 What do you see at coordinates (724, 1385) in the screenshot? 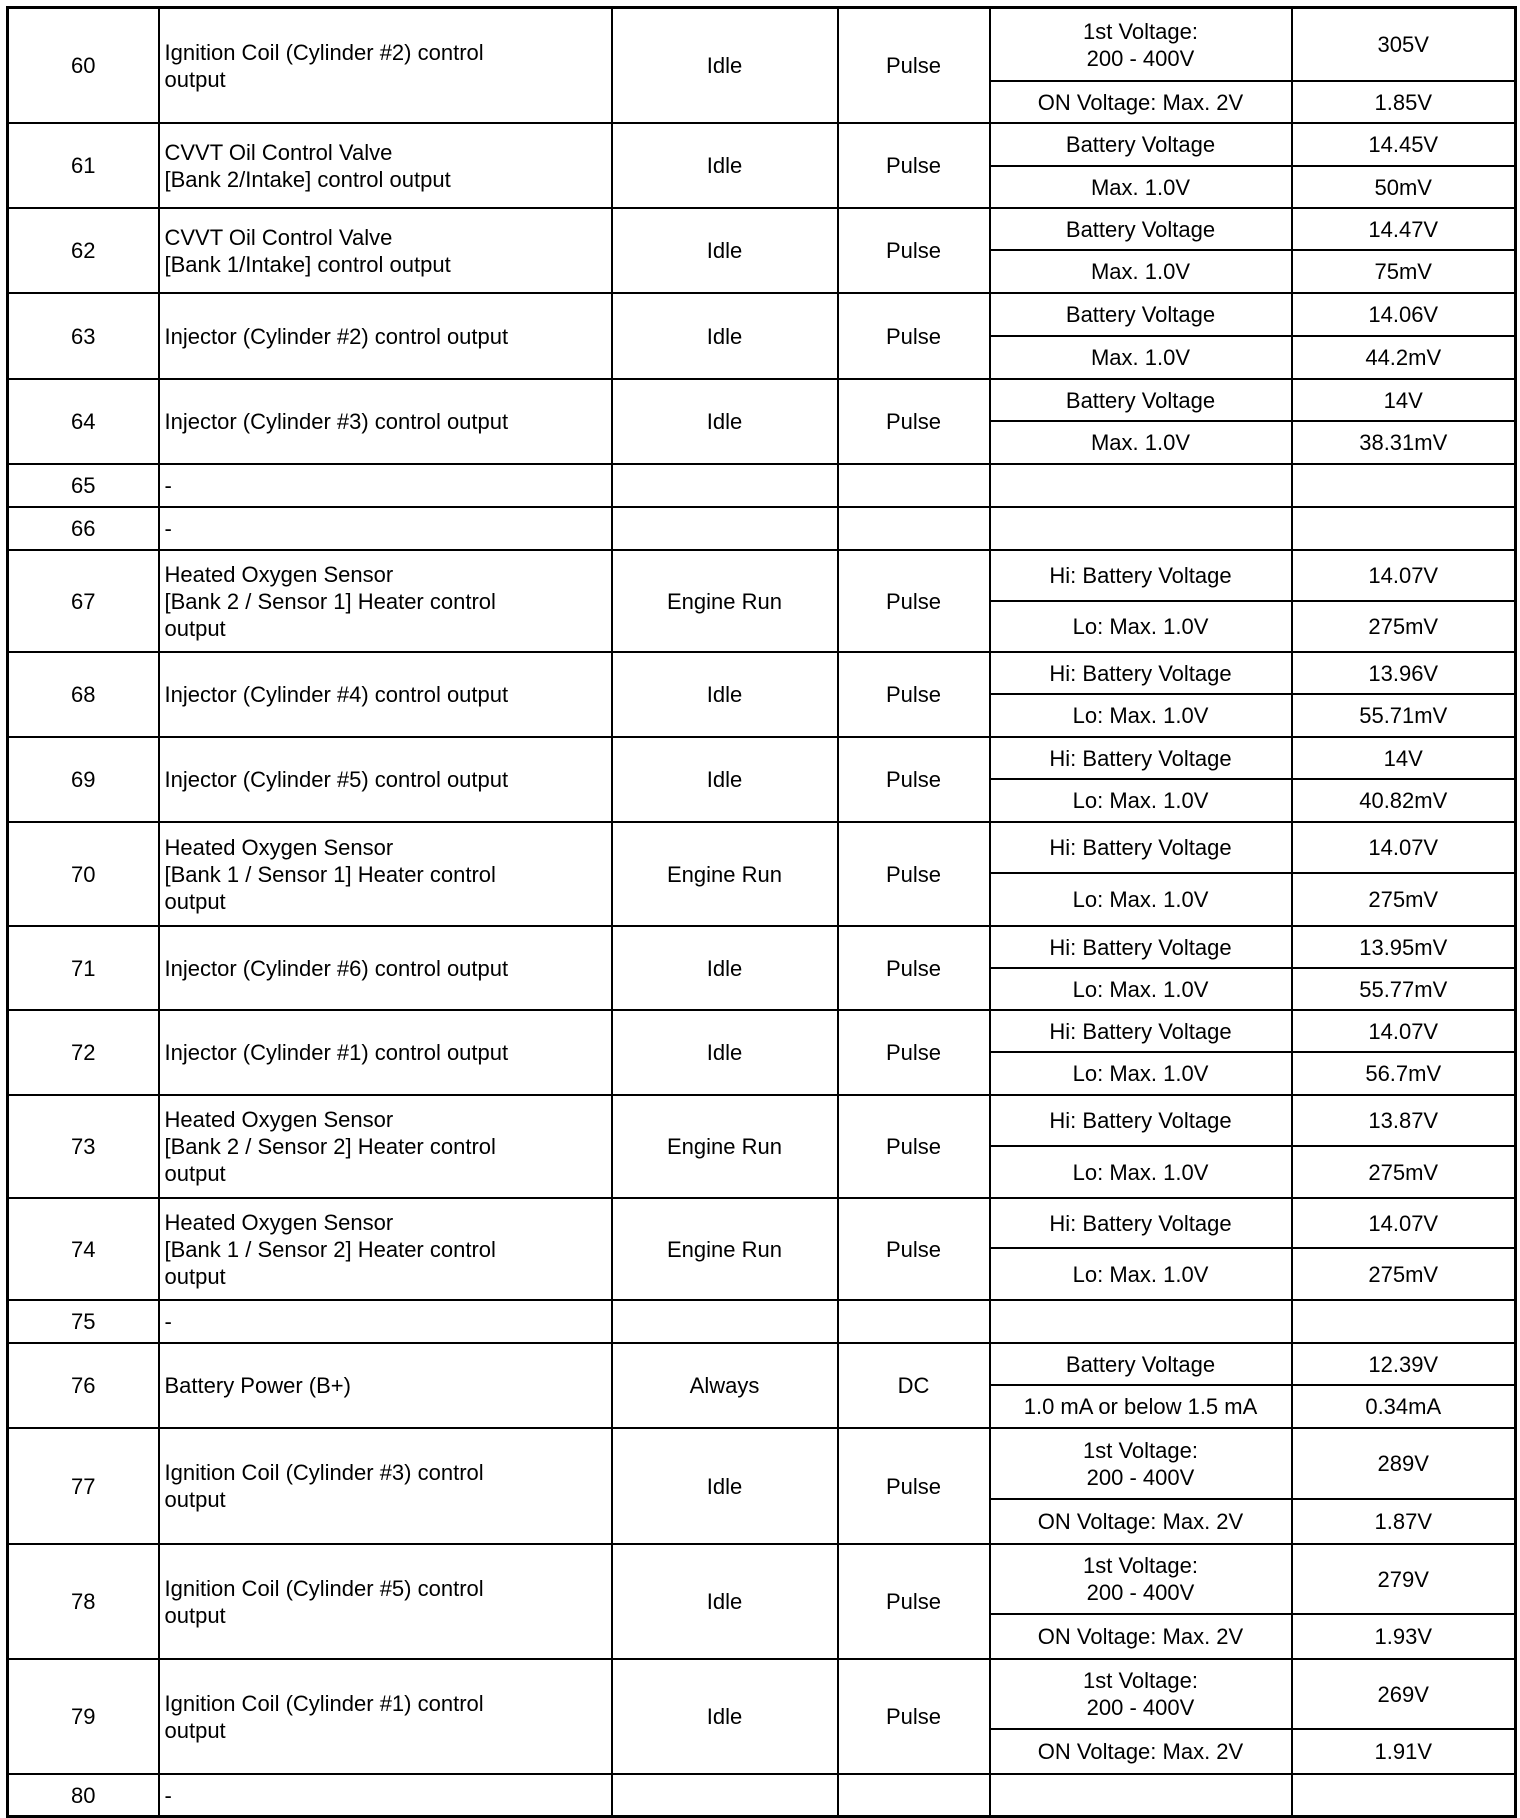
I see `test-condition: Always` at bounding box center [724, 1385].